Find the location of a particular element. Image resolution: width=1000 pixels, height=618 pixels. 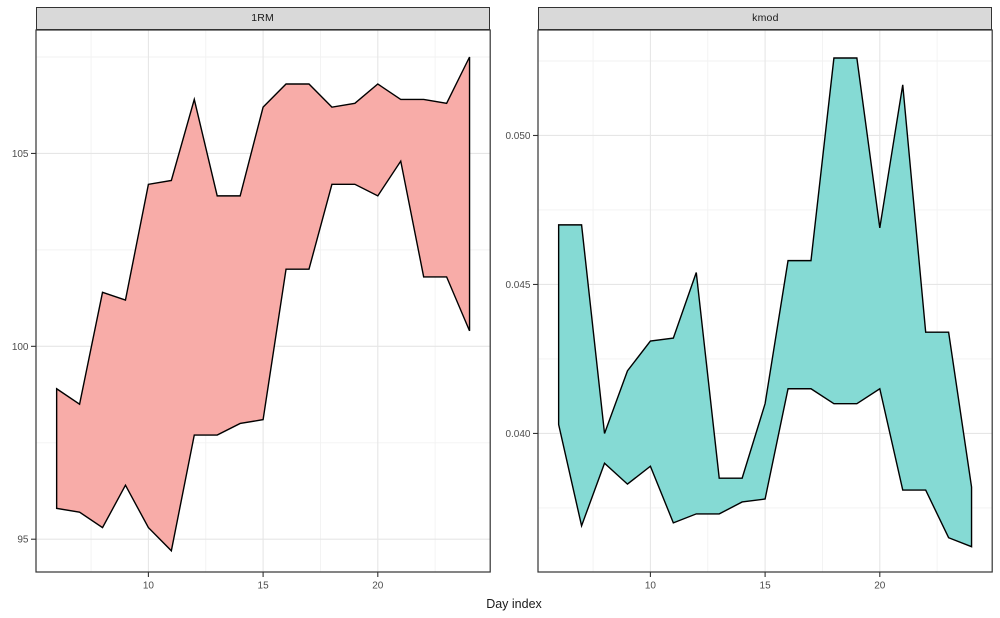

facet-strip-label-kmod: kmod is located at coordinates (765, 18).